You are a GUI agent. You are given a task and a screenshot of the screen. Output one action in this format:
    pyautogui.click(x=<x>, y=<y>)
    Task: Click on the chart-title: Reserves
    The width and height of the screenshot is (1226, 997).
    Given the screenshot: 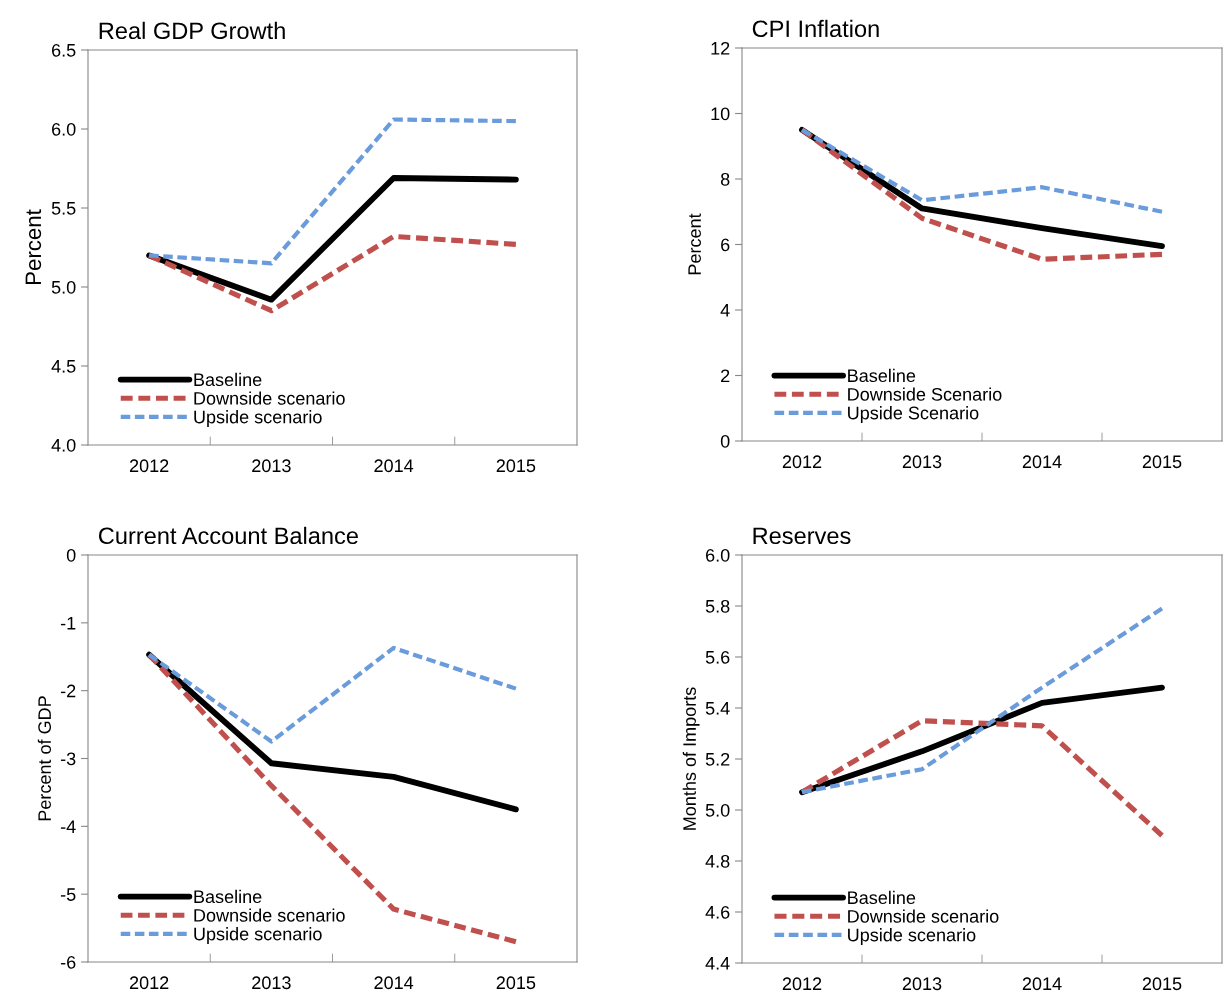 What is the action you would take?
    pyautogui.click(x=802, y=536)
    